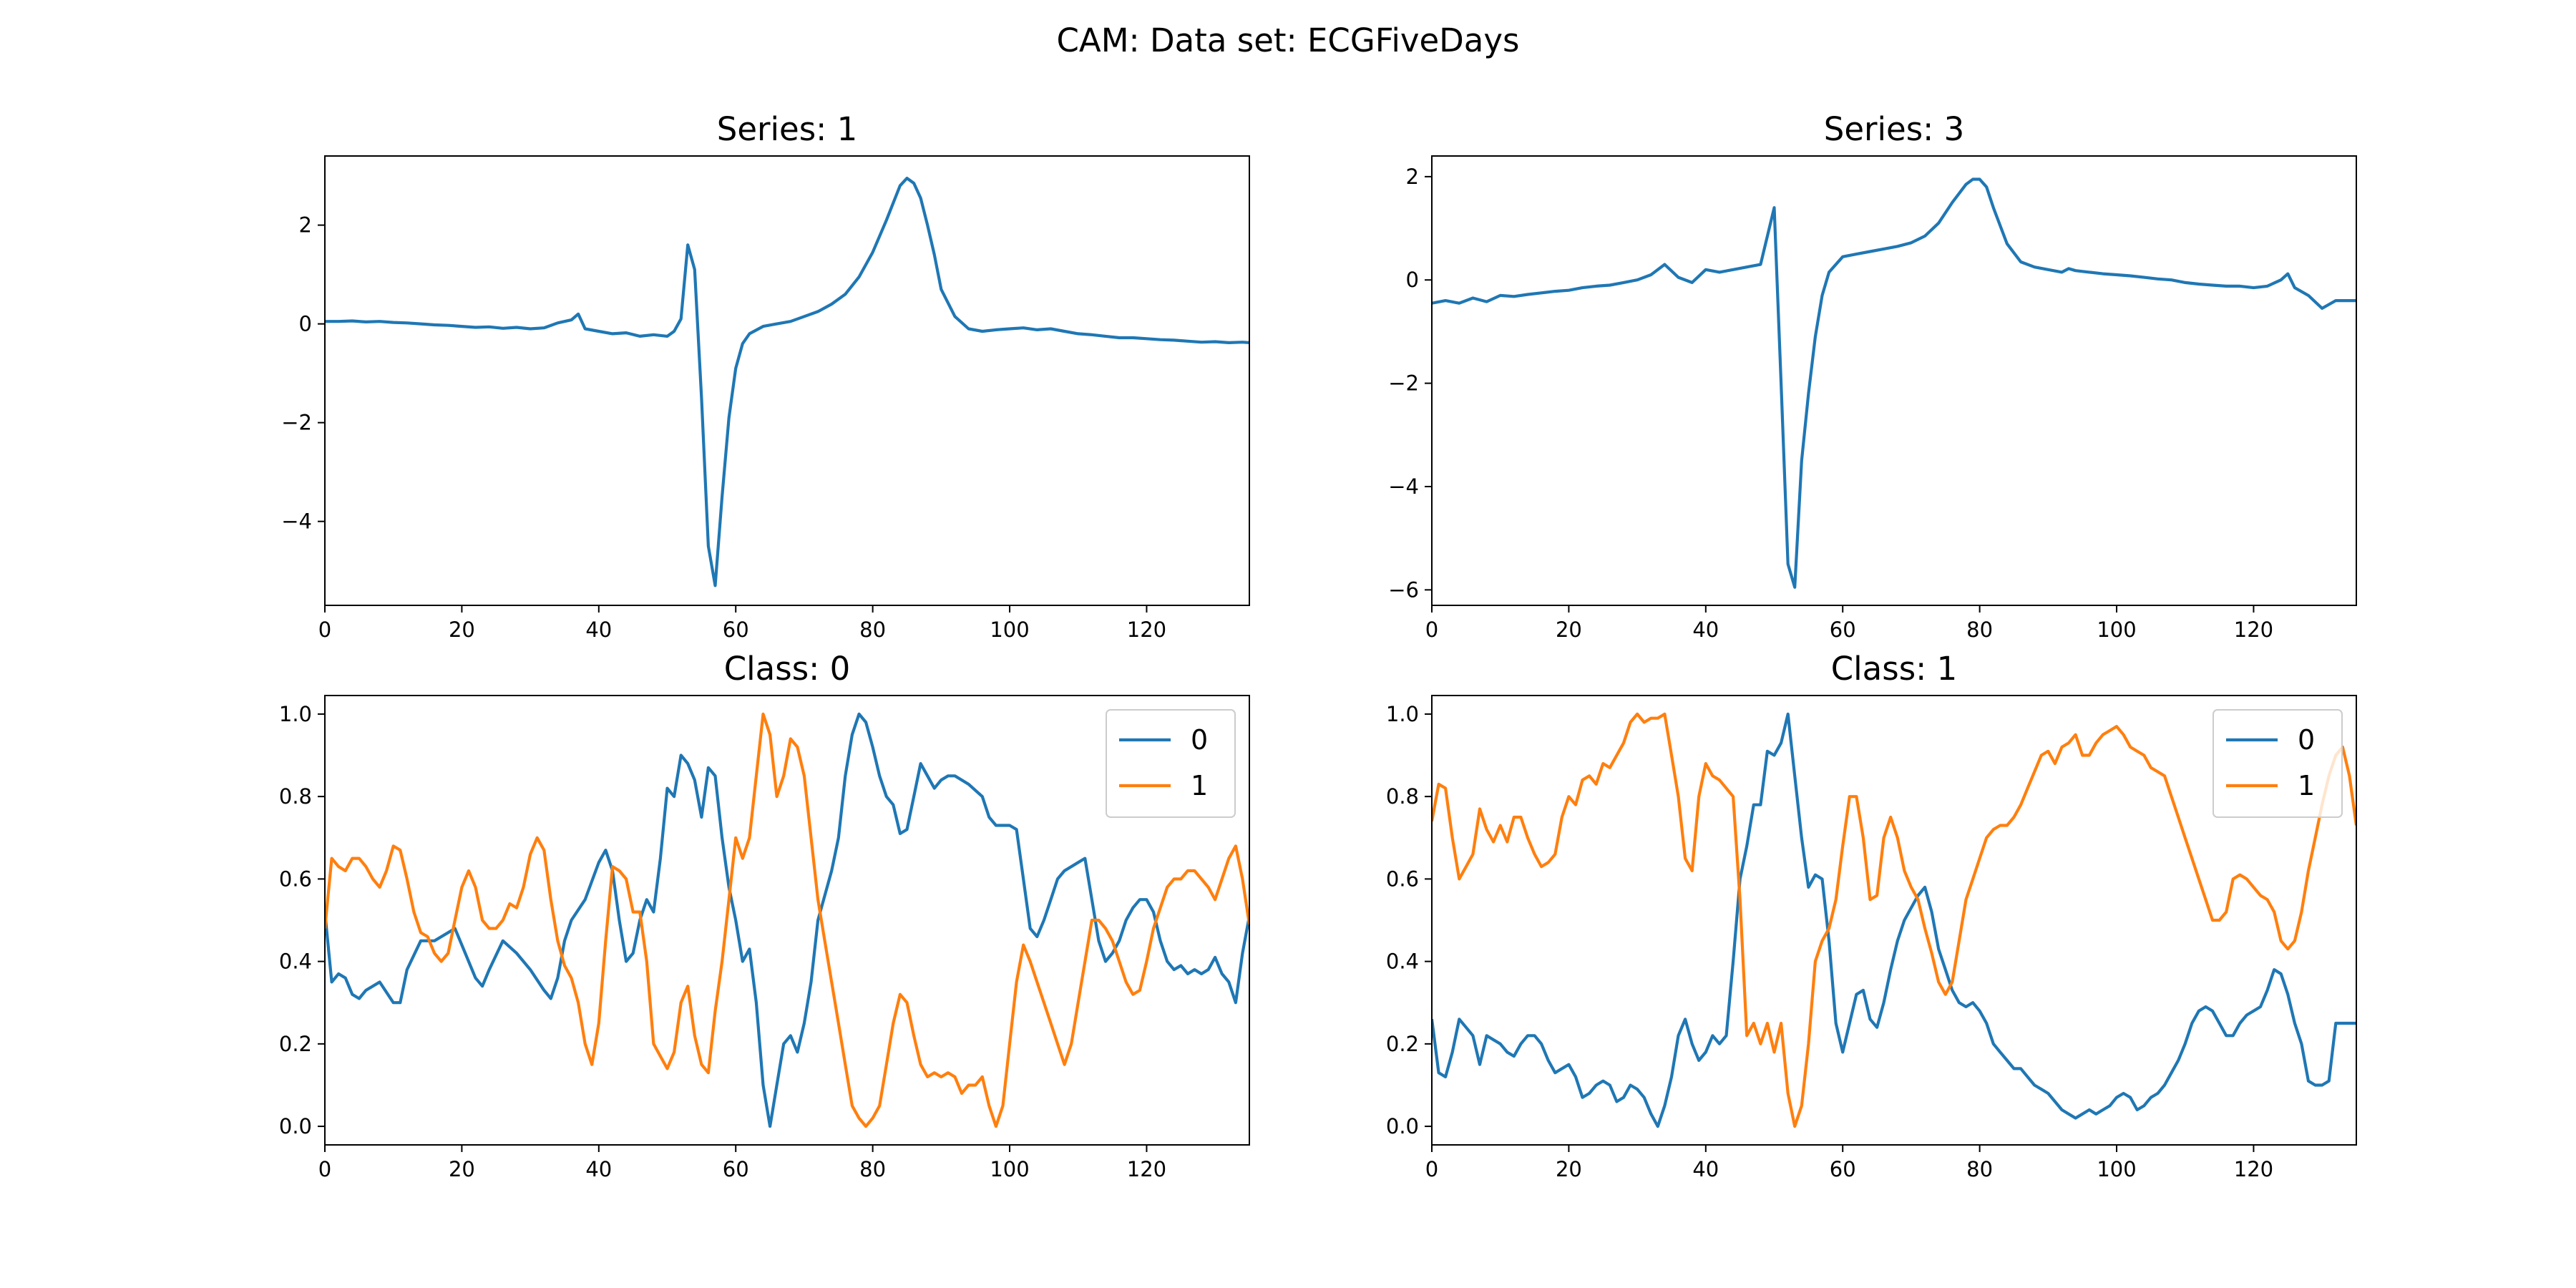 The image size is (2576, 1288). I want to click on class-1-ytick-label: 1.0, so click(1402, 714).